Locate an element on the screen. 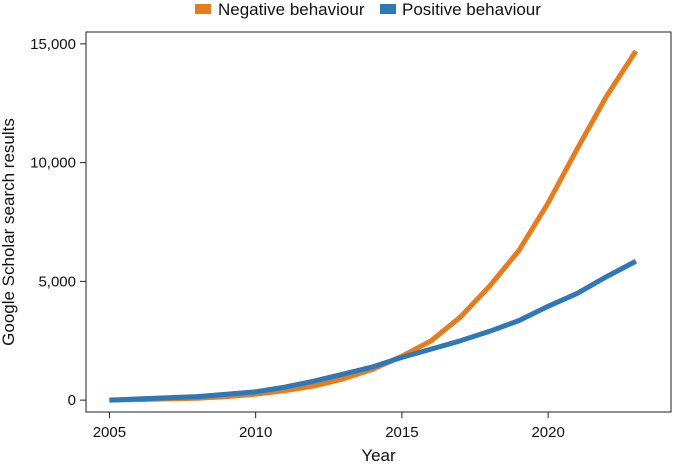 This screenshot has width=685, height=467. y-tick-label: 5,000 is located at coordinates (57, 281).